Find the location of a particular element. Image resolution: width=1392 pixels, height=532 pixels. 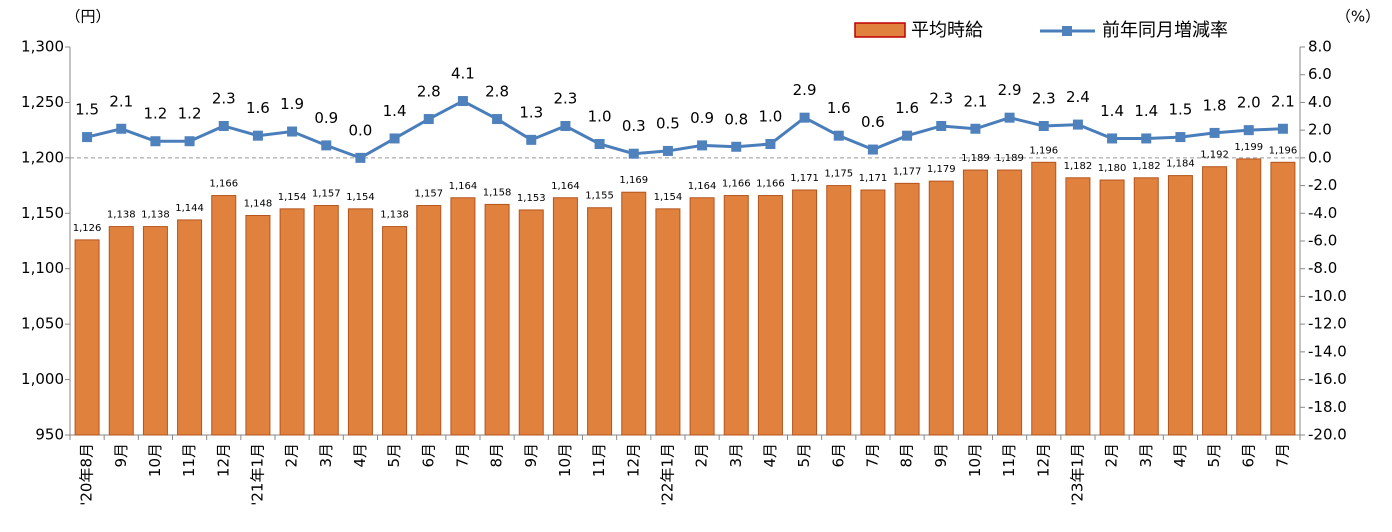

x-tick-label: '20年8月 is located at coordinates (87, 474).